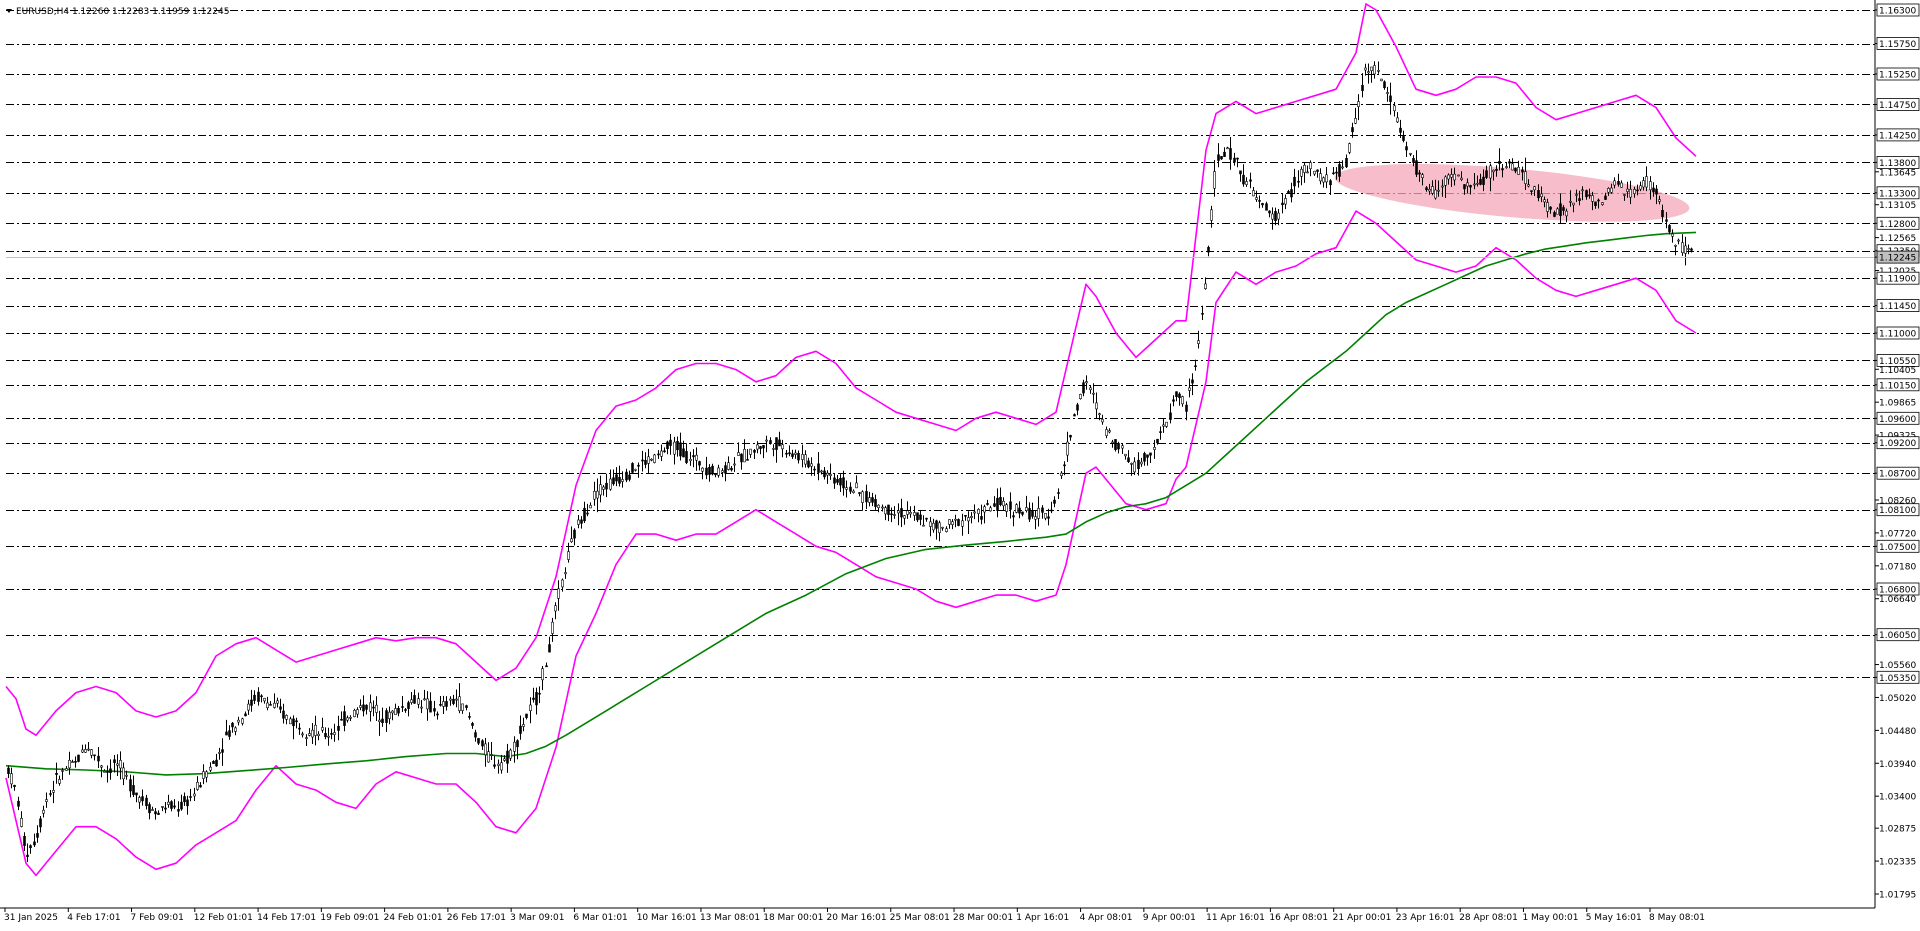 Image resolution: width=1920 pixels, height=931 pixels. Describe the element at coordinates (31, 918) in the screenshot. I see `time-tick-label-0: 31 Jan 2025` at that location.